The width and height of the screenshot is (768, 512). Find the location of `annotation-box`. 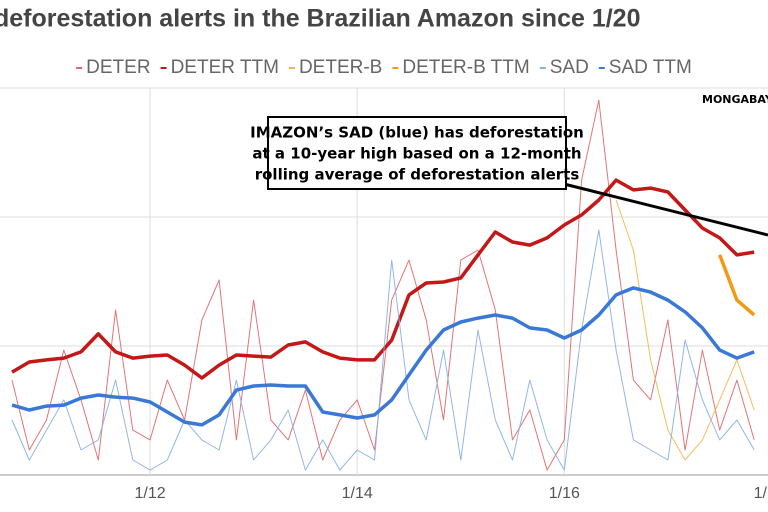

annotation-box is located at coordinates (417, 153).